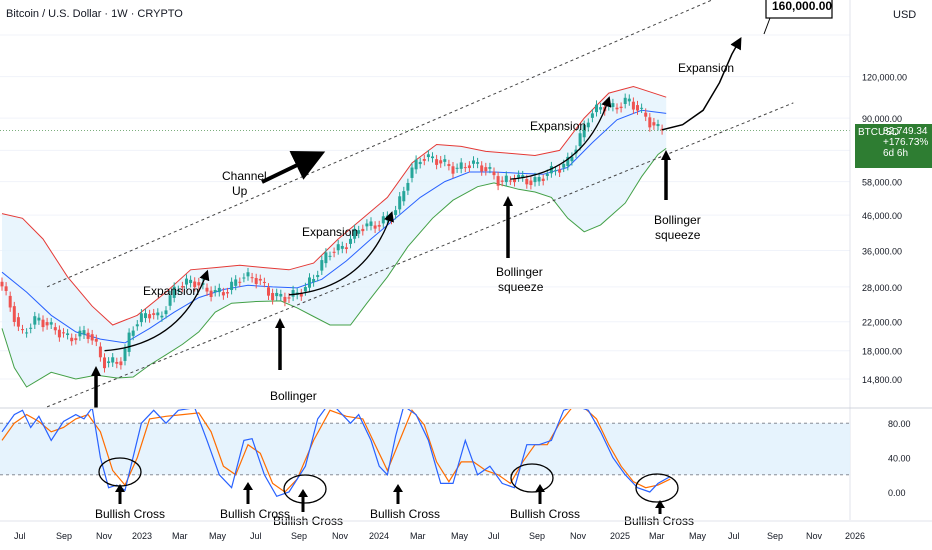  What do you see at coordinates (855, 536) in the screenshot?
I see `x-tick-label: 2026` at bounding box center [855, 536].